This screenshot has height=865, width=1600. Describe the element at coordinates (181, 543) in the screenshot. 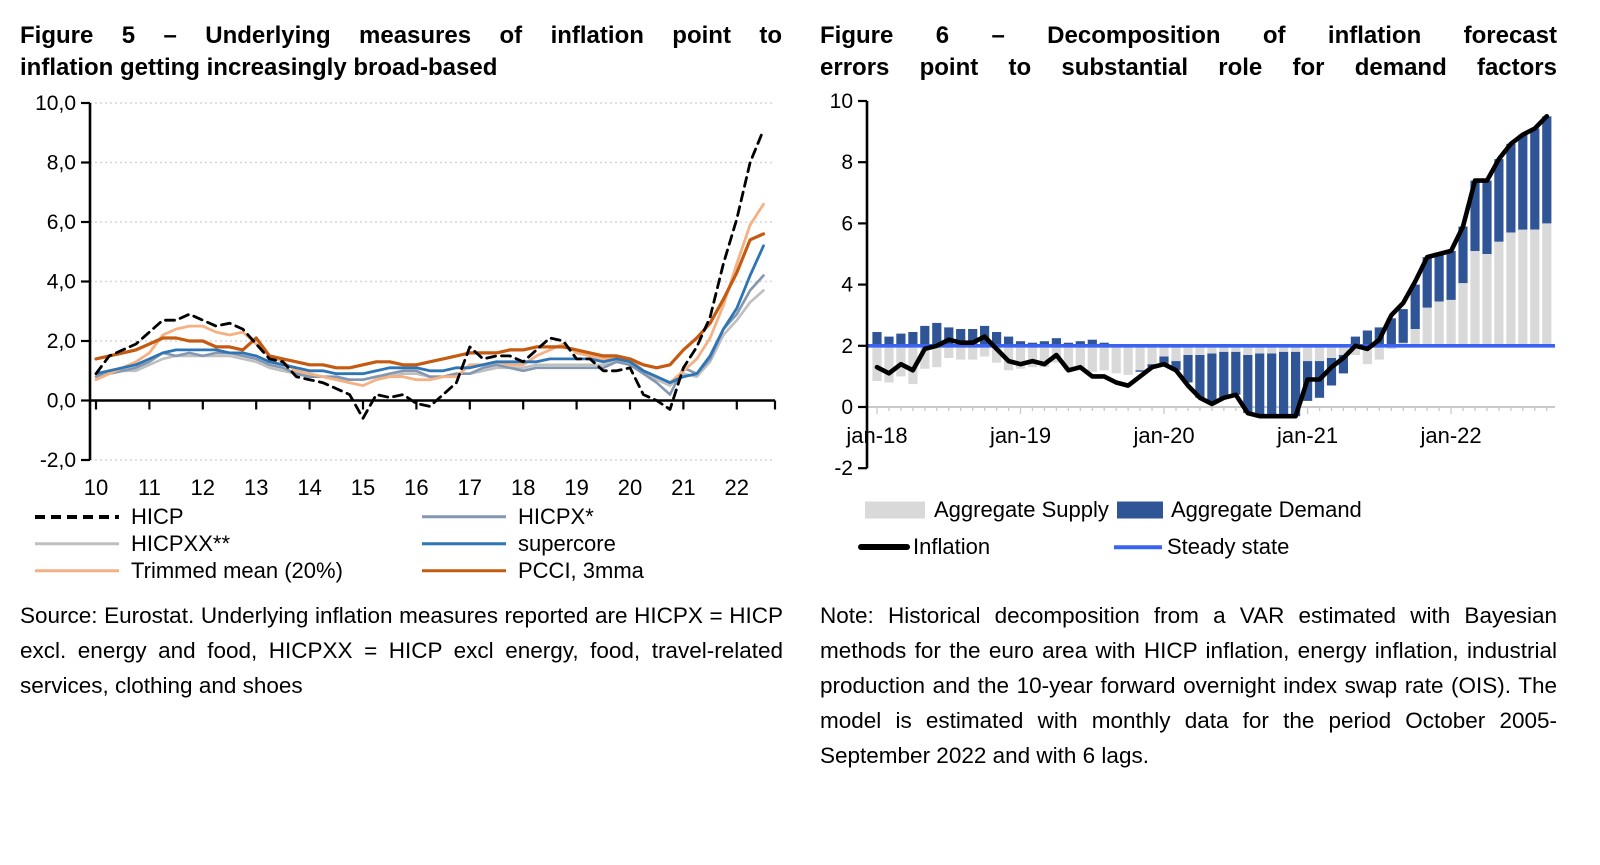

I see `legend-label-hicpxx: HICPXX**` at that location.